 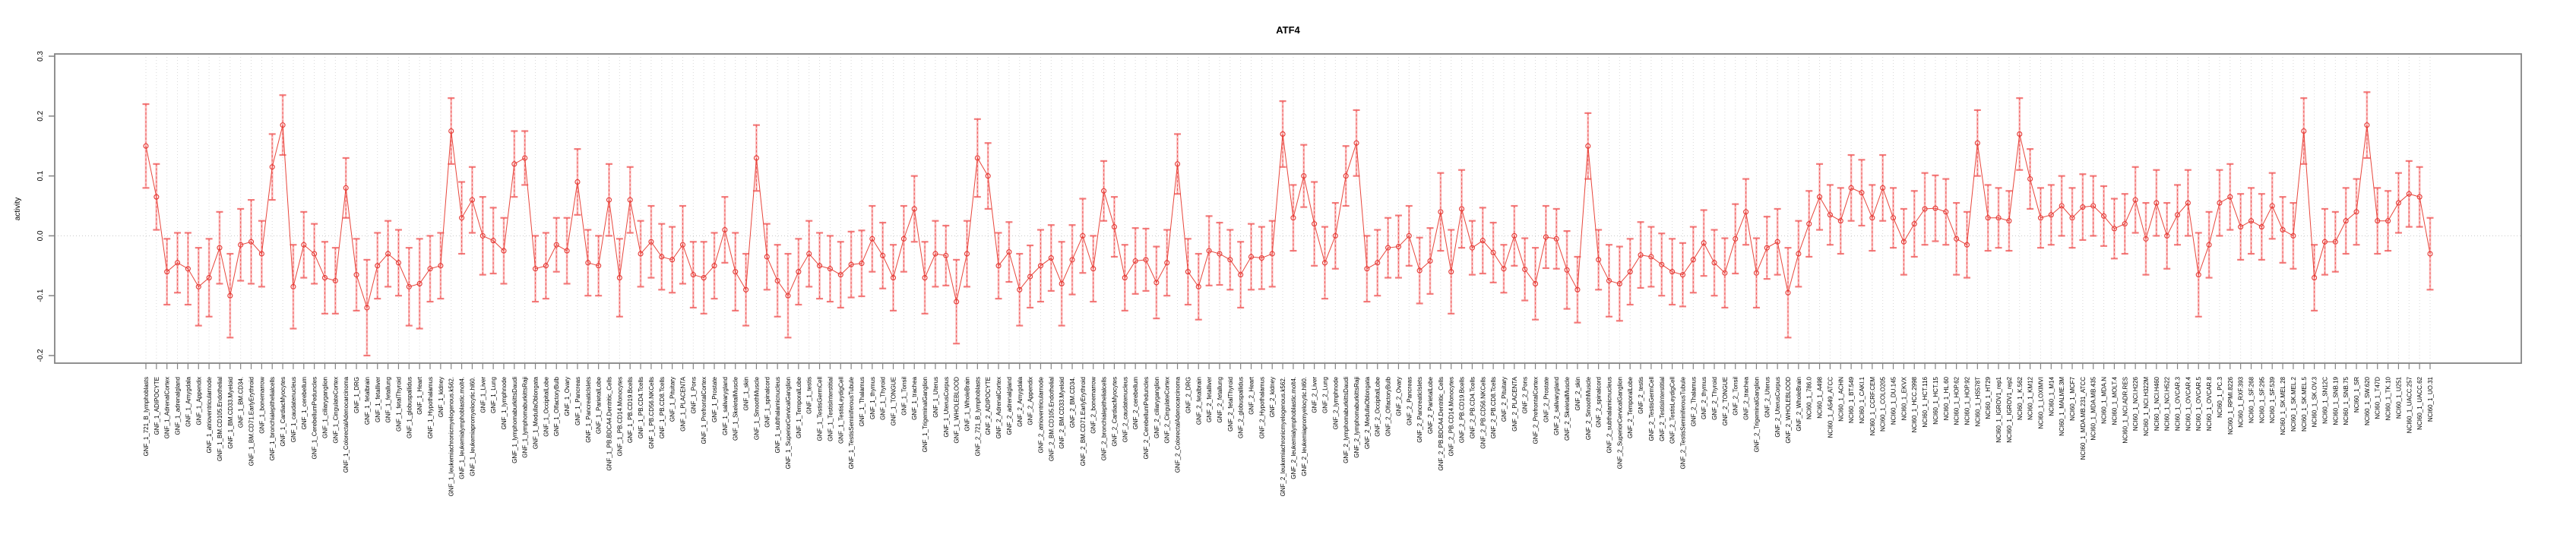 I want to click on x-tick-label: NCI60_1_UACC.62, so click(x=2419, y=402).